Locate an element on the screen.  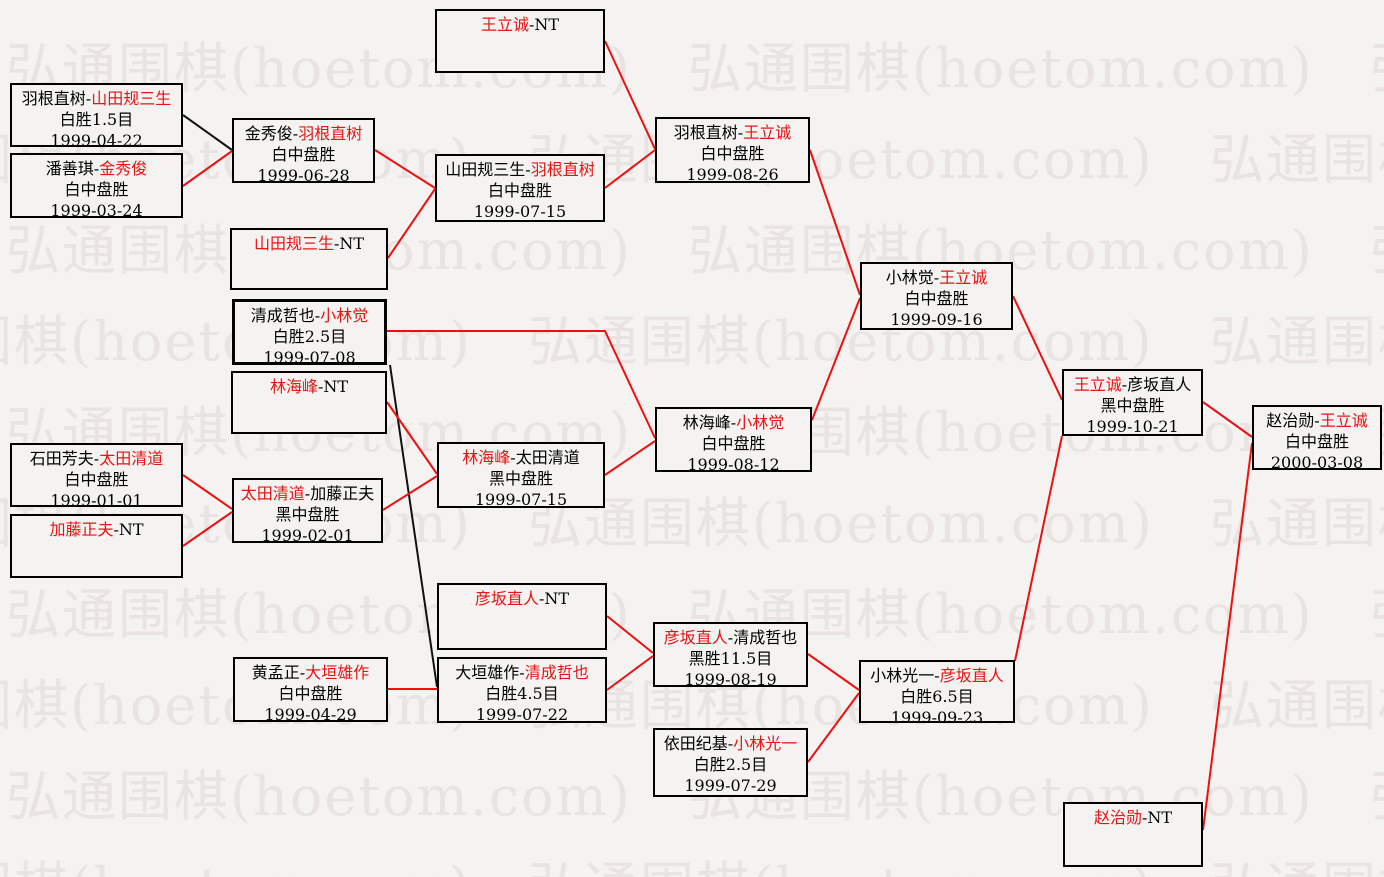
match-players: 彦坂直人-清成哲也 is located at coordinates (730, 637).